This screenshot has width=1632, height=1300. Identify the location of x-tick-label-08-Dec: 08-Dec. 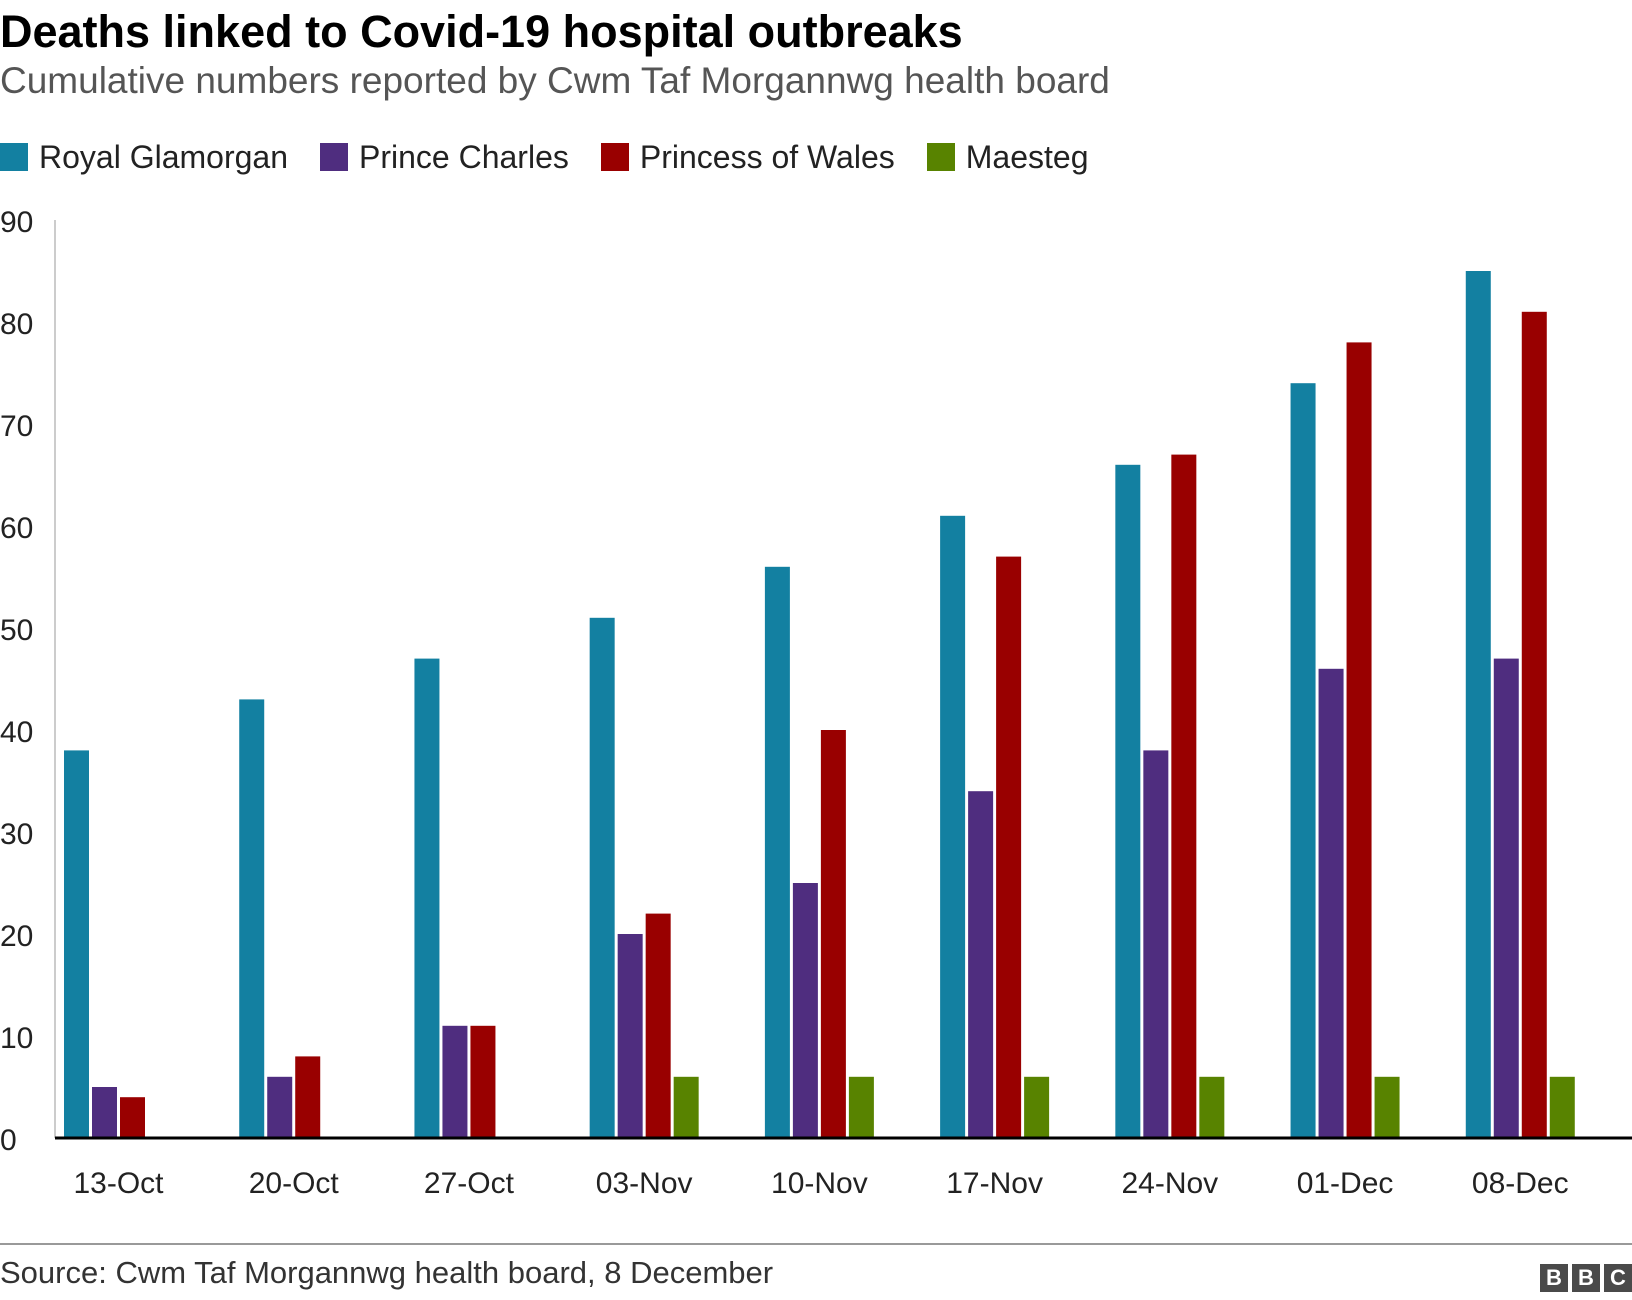
(1520, 1183).